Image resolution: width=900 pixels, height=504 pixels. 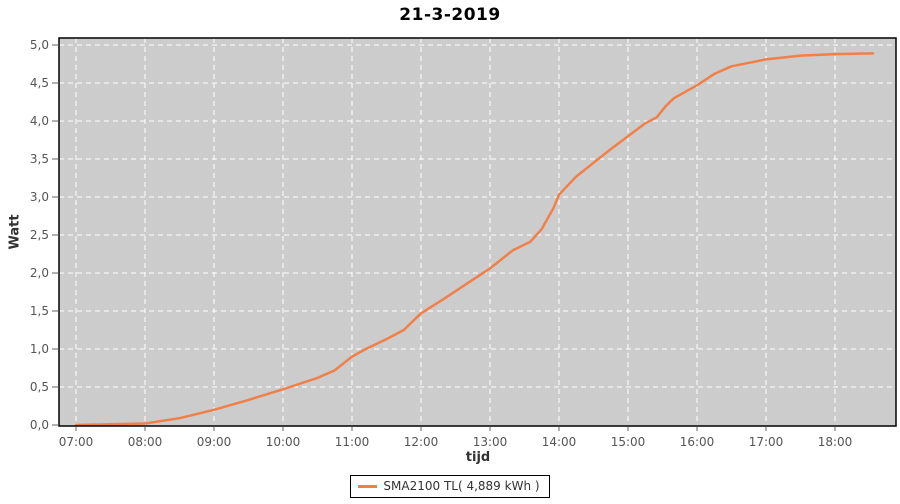 I want to click on x-tick-label: 17:00, so click(x=766, y=442).